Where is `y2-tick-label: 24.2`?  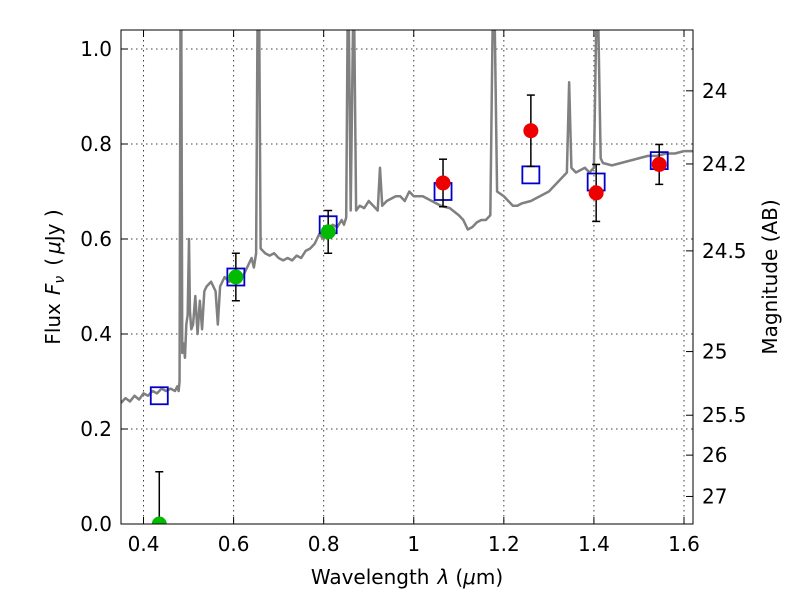
y2-tick-label: 24.2 is located at coordinates (724, 164).